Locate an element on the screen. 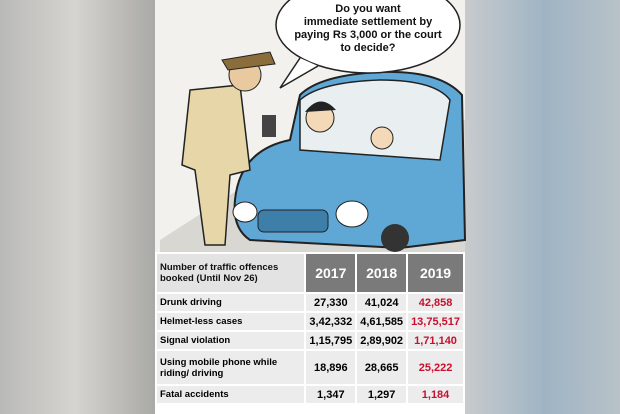 This screenshot has width=620, height=414. year-header: 2019 is located at coordinates (435, 273).